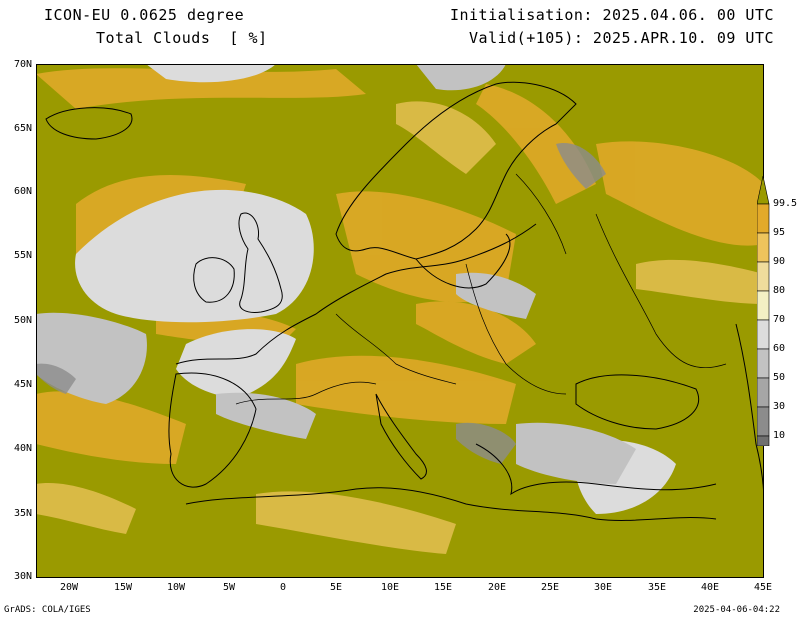  I want to click on lat-label: 50N, so click(22, 320).